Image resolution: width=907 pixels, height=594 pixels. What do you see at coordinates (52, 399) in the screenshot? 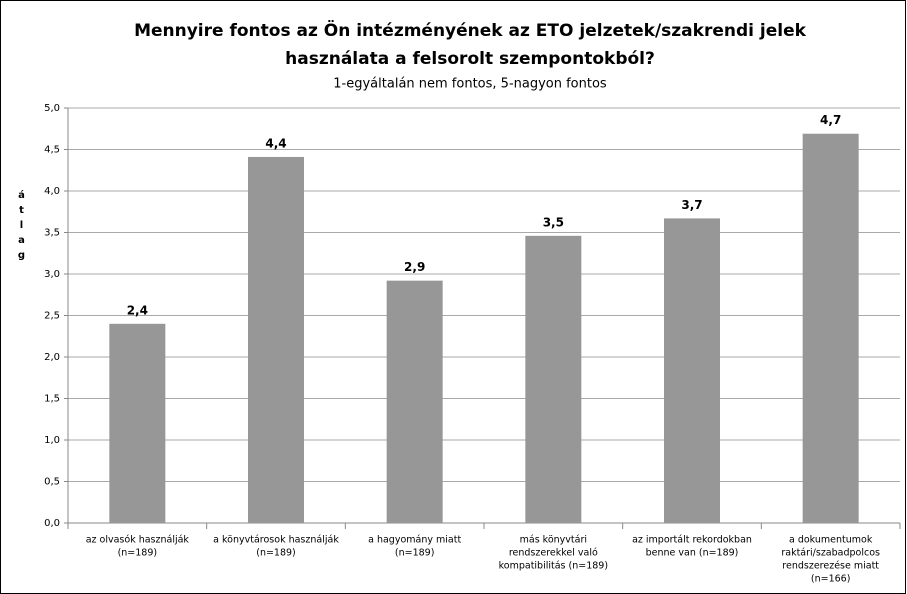
I see `y-tick-label: 1,5` at bounding box center [52, 399].